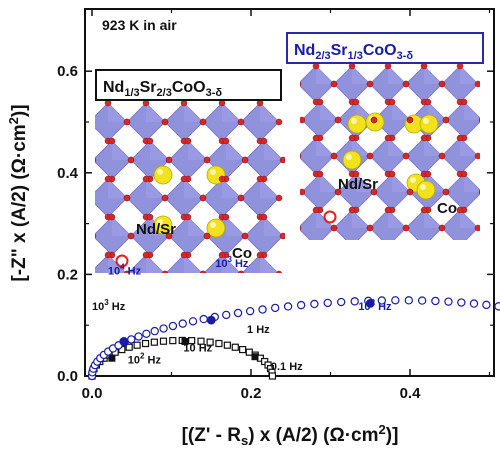 The width and height of the screenshot is (500, 451). Describe the element at coordinates (92, 393) in the screenshot. I see `x-tick-label: 0.0` at that location.